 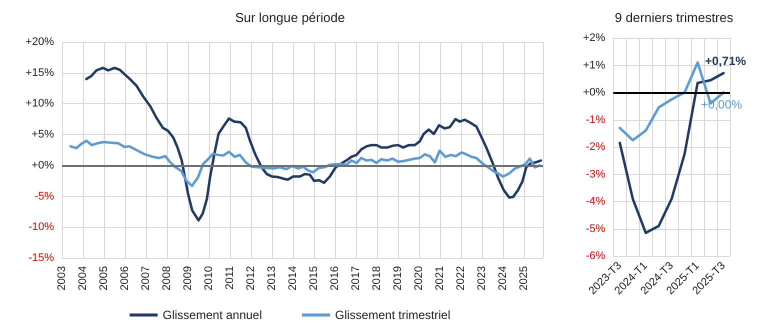 What do you see at coordinates (503, 278) in the screenshot?
I see `x-tick-label: 2024` at bounding box center [503, 278].